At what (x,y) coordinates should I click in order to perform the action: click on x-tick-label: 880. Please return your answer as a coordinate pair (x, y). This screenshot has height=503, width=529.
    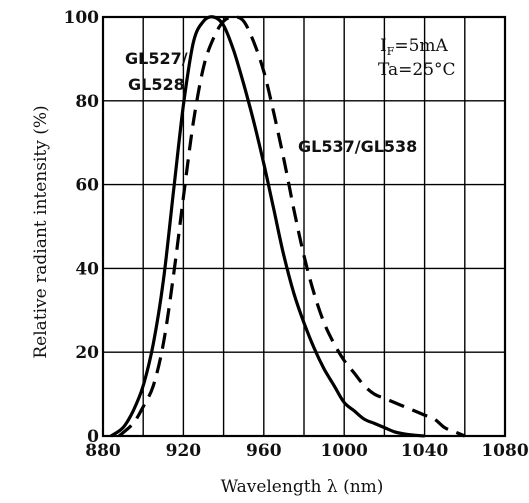
    Looking at the image, I should click on (103, 451).